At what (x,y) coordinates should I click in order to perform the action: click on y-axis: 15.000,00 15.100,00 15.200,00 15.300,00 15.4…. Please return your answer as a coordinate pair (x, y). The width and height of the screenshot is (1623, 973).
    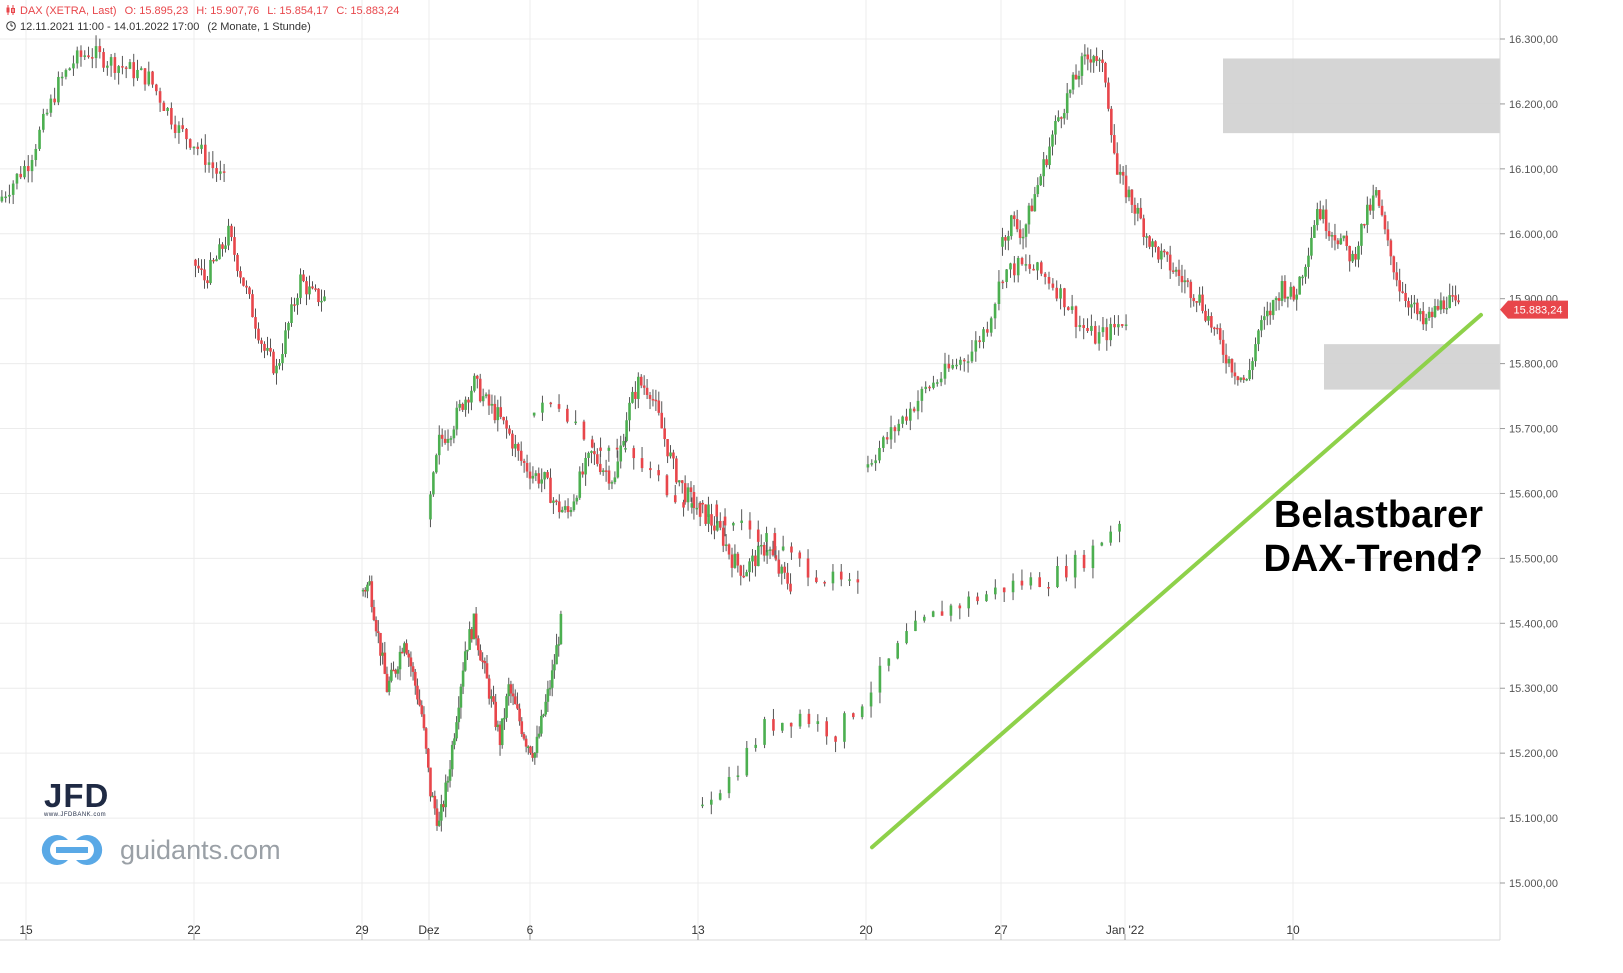
    Looking at the image, I should click on (1528, 470).